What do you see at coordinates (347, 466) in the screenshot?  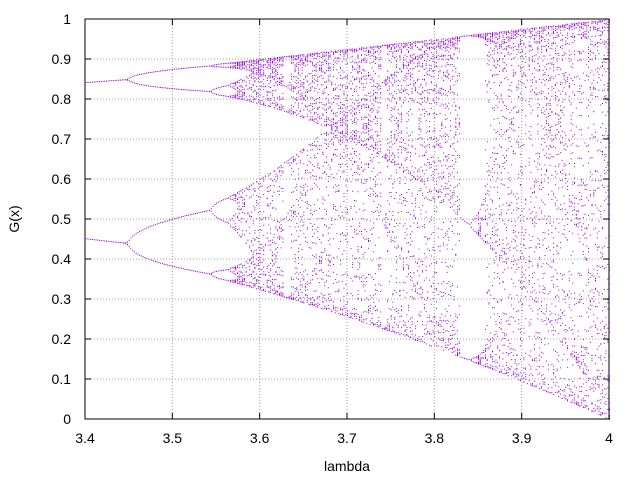 I see `x-axis-label: lambda` at bounding box center [347, 466].